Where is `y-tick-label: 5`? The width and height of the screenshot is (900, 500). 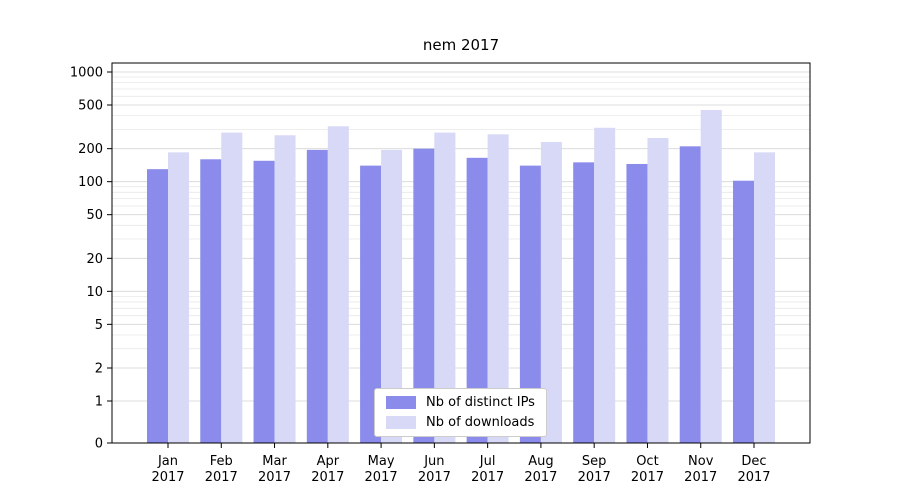 y-tick-label: 5 is located at coordinates (99, 325).